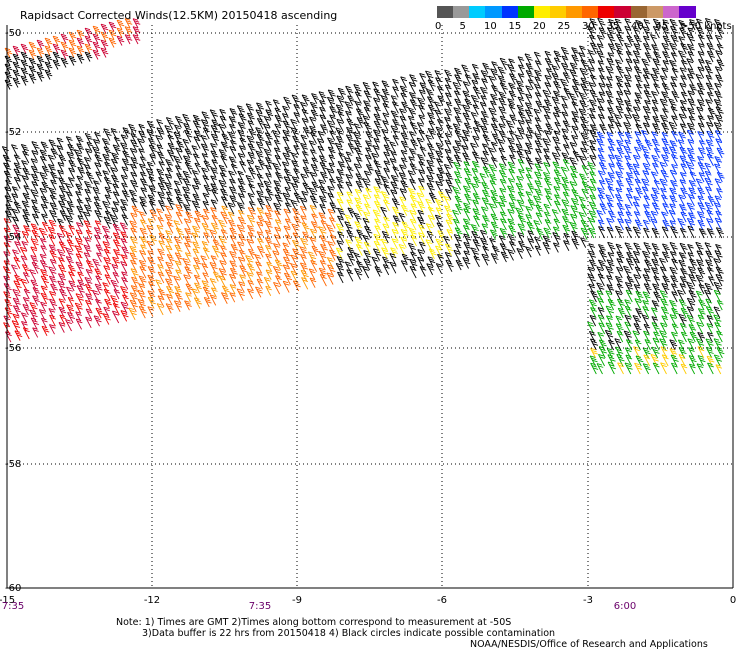  Describe the element at coordinates (13, 237) in the screenshot. I see `y-tick-label: -54` at that location.